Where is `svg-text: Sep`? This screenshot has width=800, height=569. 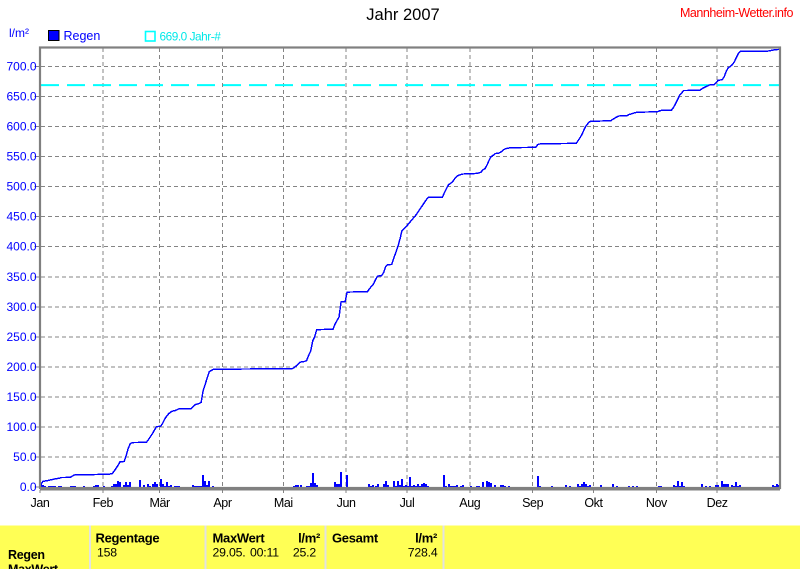 svg-text: Sep is located at coordinates (532, 503).